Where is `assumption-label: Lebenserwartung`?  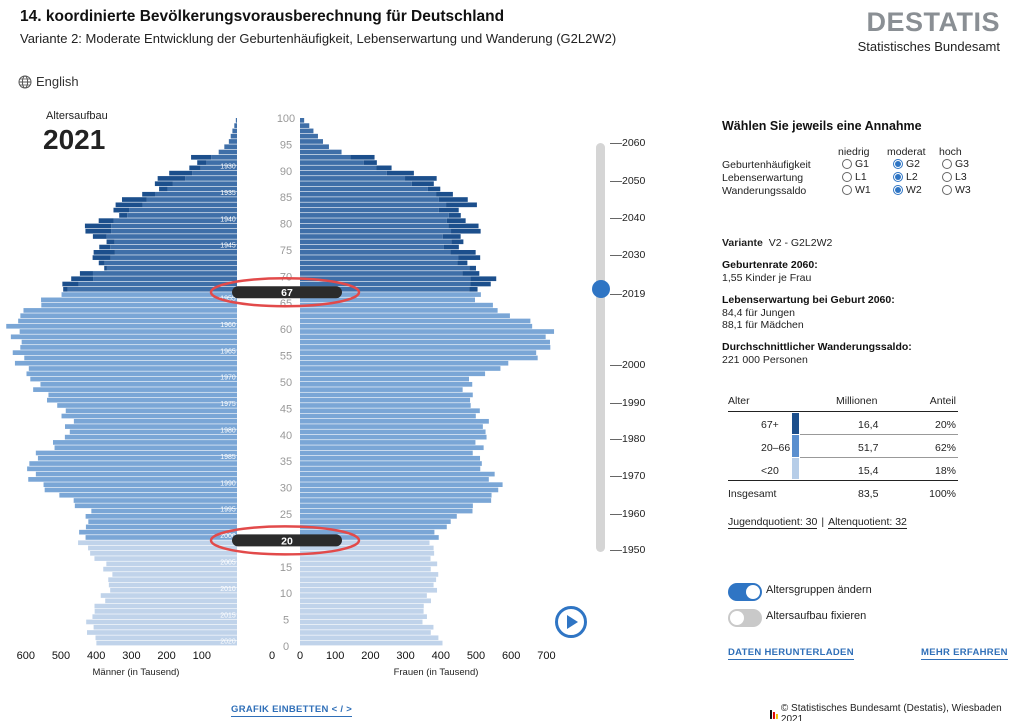
assumption-label: Lebenserwartung is located at coordinates (763, 178).